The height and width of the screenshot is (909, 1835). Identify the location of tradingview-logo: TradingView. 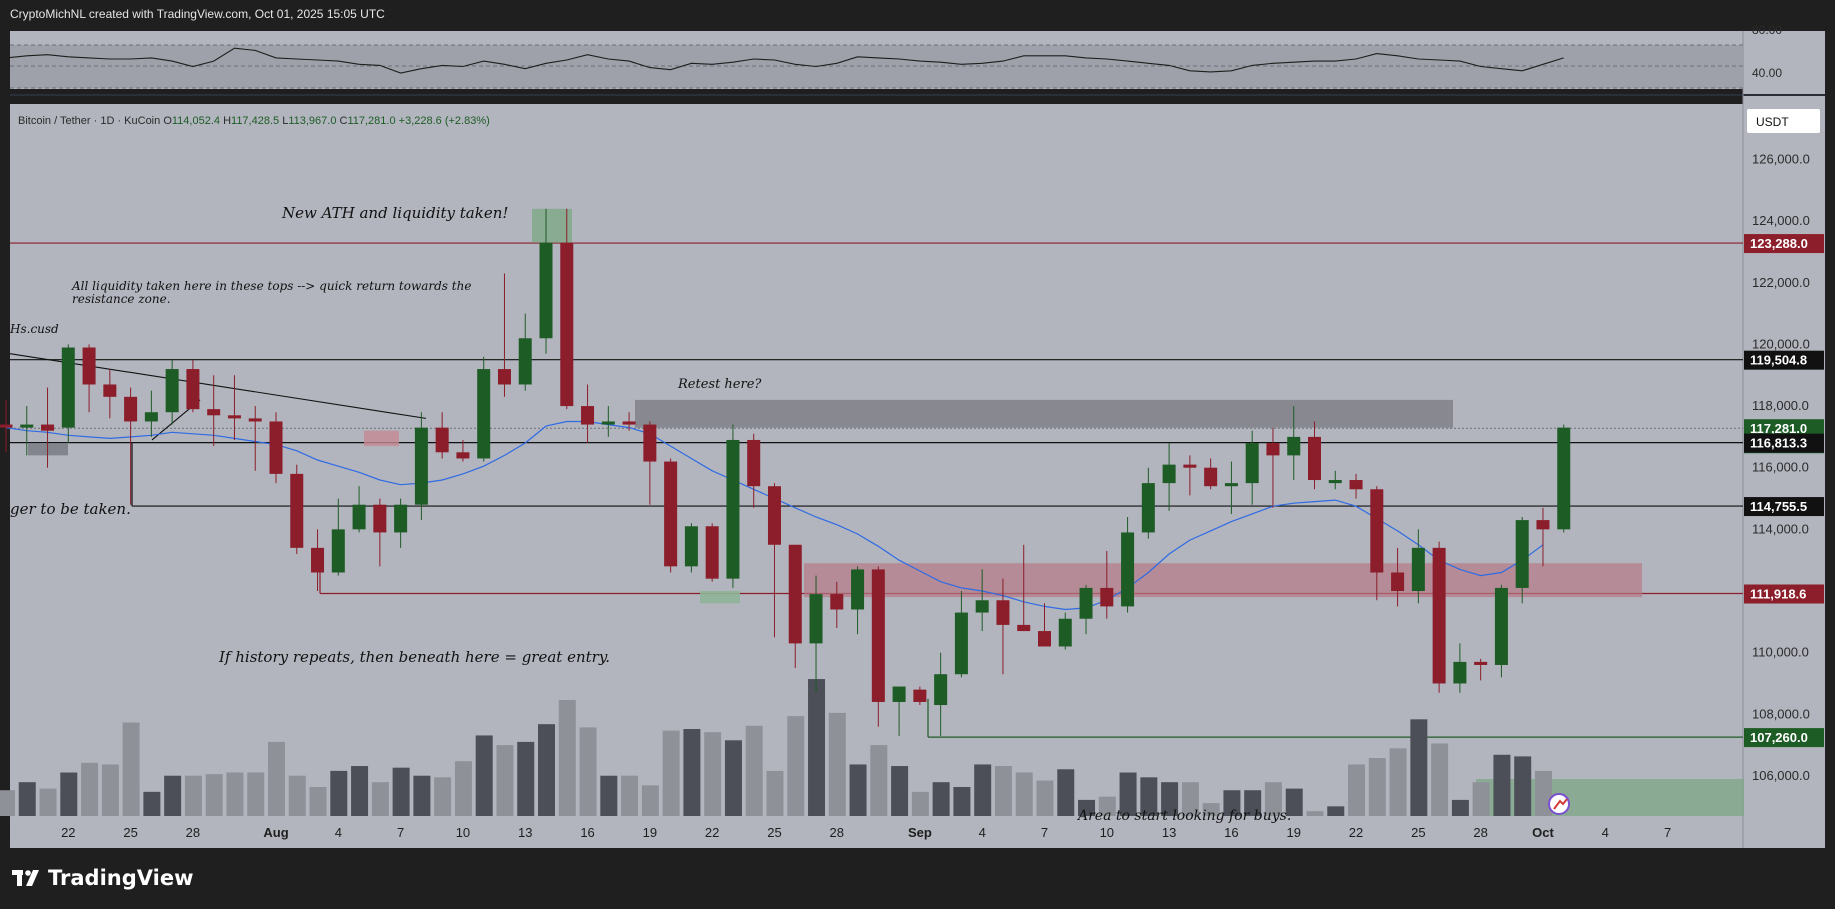
(102, 878).